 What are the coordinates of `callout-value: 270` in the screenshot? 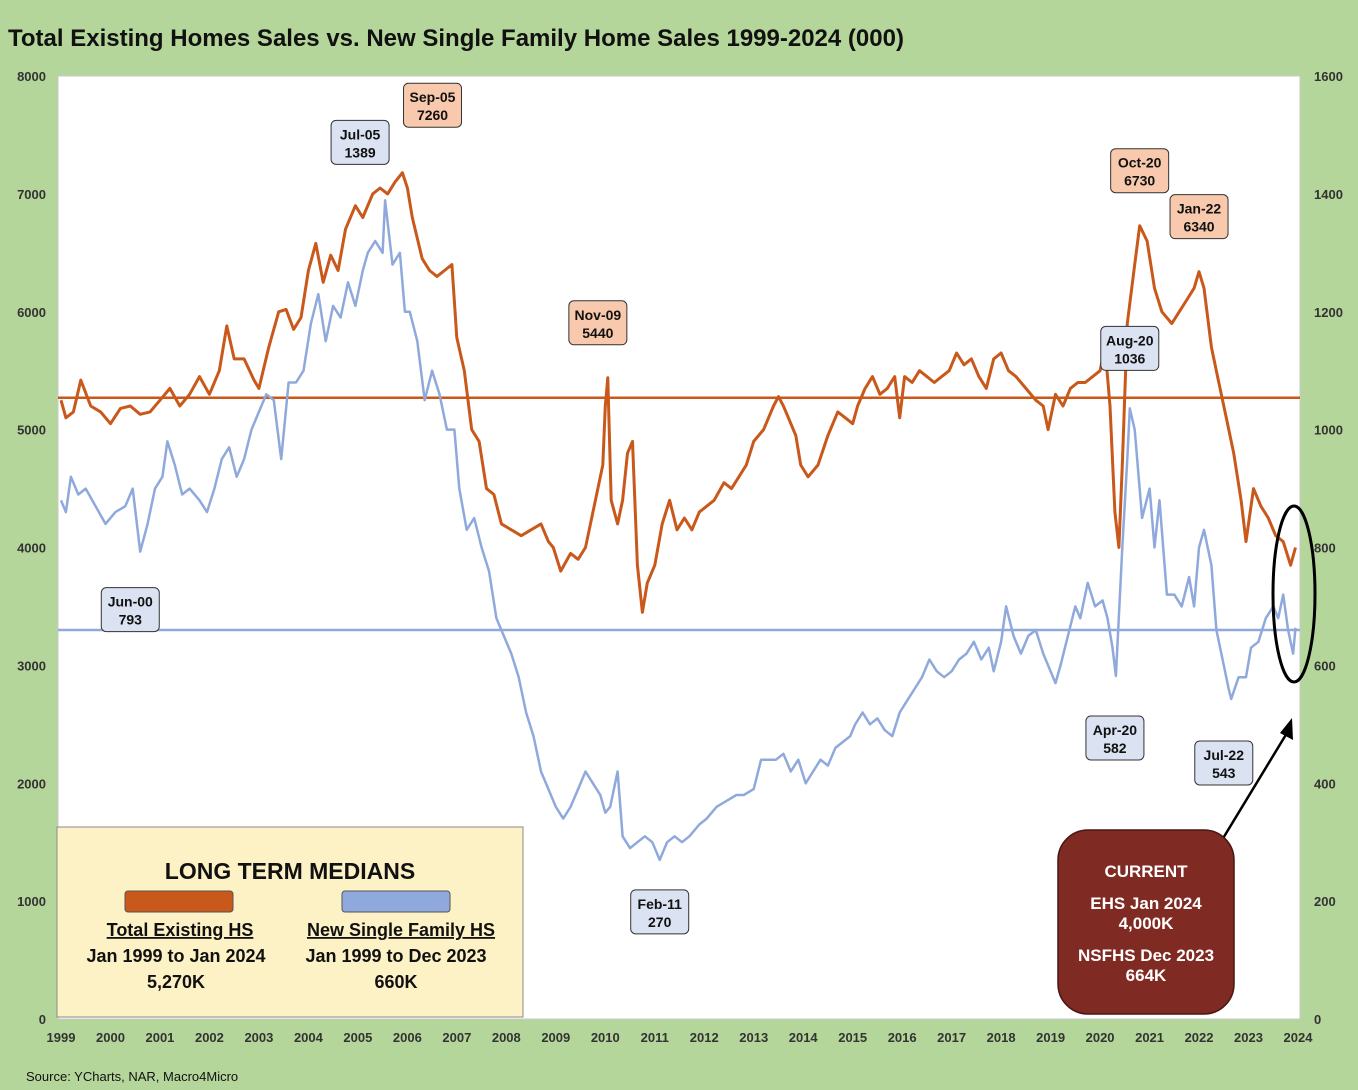 It's located at (660, 922).